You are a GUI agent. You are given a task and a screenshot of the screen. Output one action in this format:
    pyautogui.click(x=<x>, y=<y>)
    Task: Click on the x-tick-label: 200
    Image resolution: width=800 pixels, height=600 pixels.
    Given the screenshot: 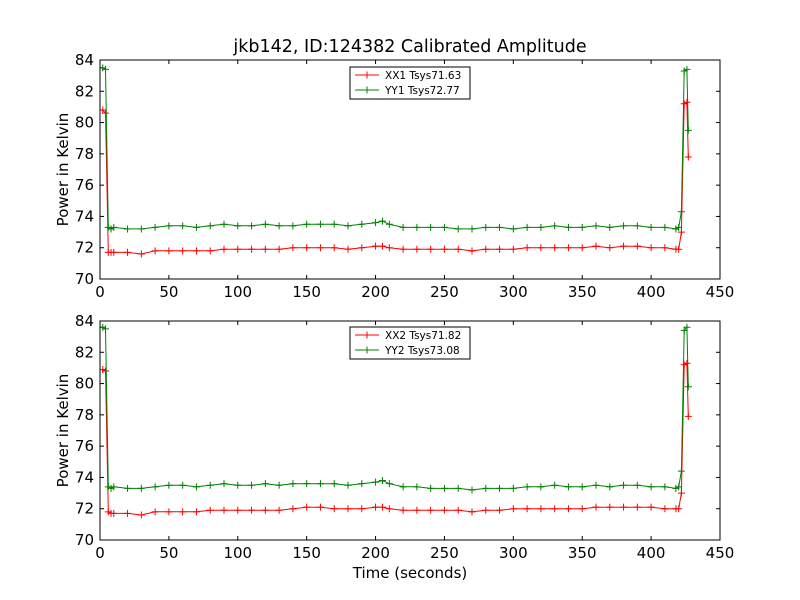 What is the action you would take?
    pyautogui.click(x=375, y=553)
    